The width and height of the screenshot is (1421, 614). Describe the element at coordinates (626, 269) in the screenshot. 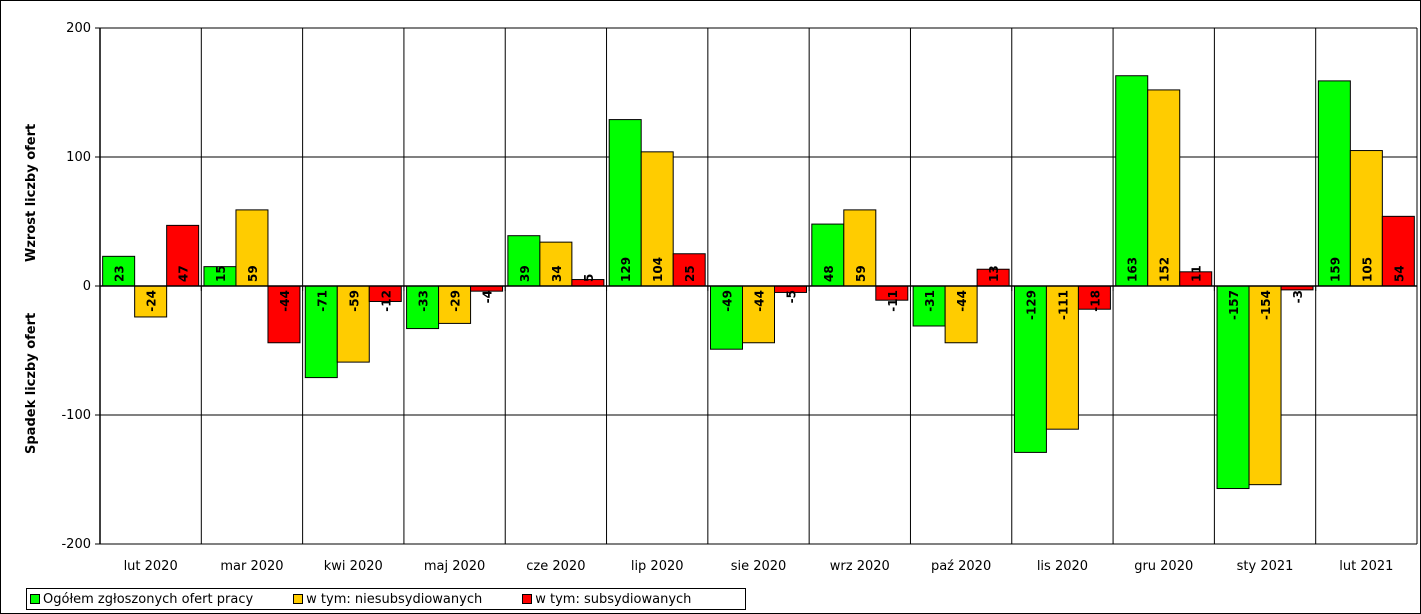

I see `data-label: 129` at that location.